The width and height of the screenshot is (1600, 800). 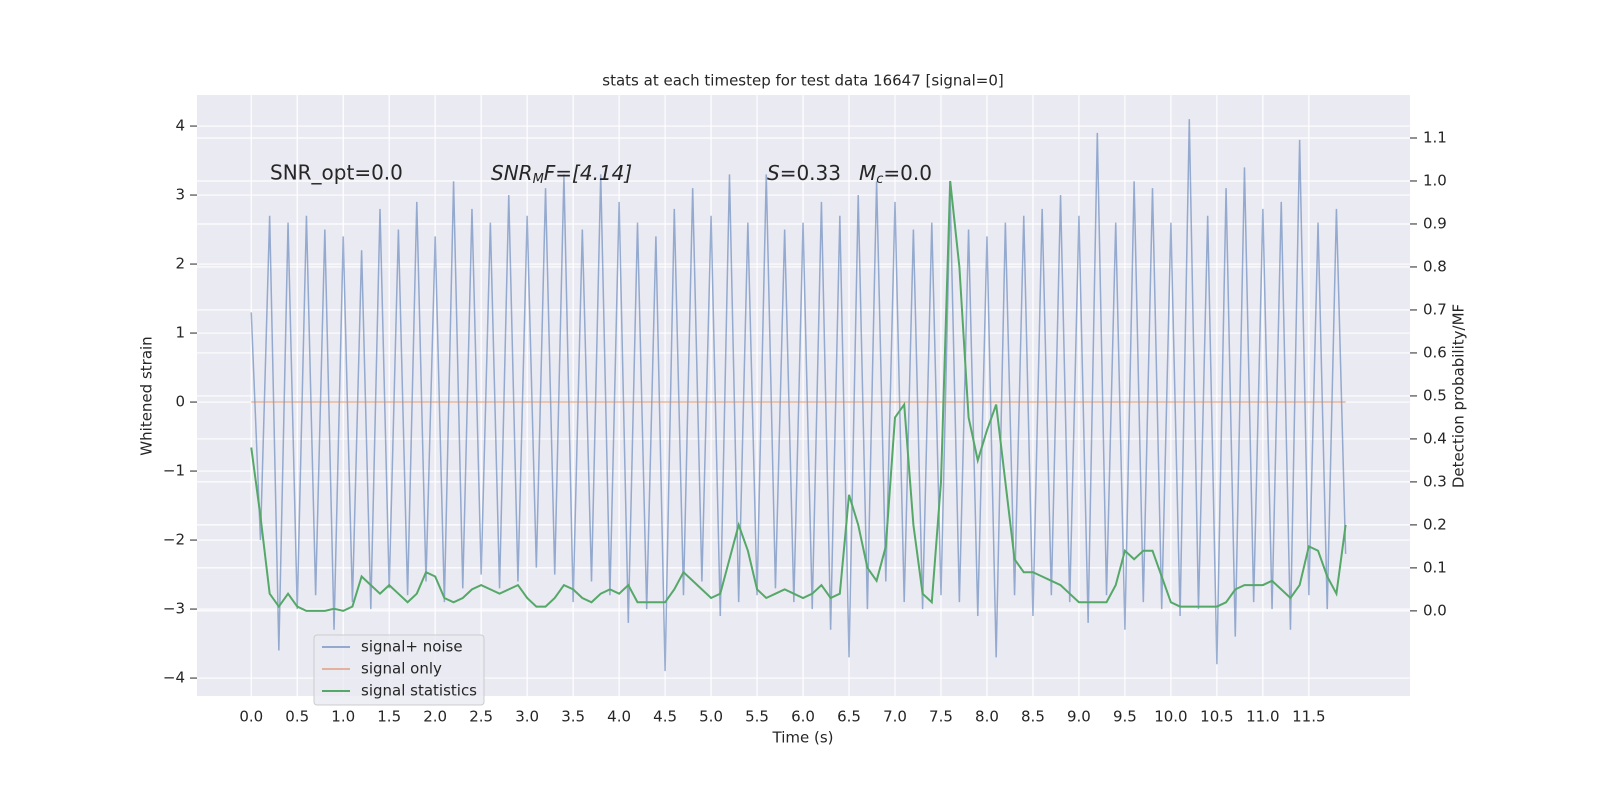 What do you see at coordinates (757, 717) in the screenshot?
I see `x-tick-label: 5.5` at bounding box center [757, 717].